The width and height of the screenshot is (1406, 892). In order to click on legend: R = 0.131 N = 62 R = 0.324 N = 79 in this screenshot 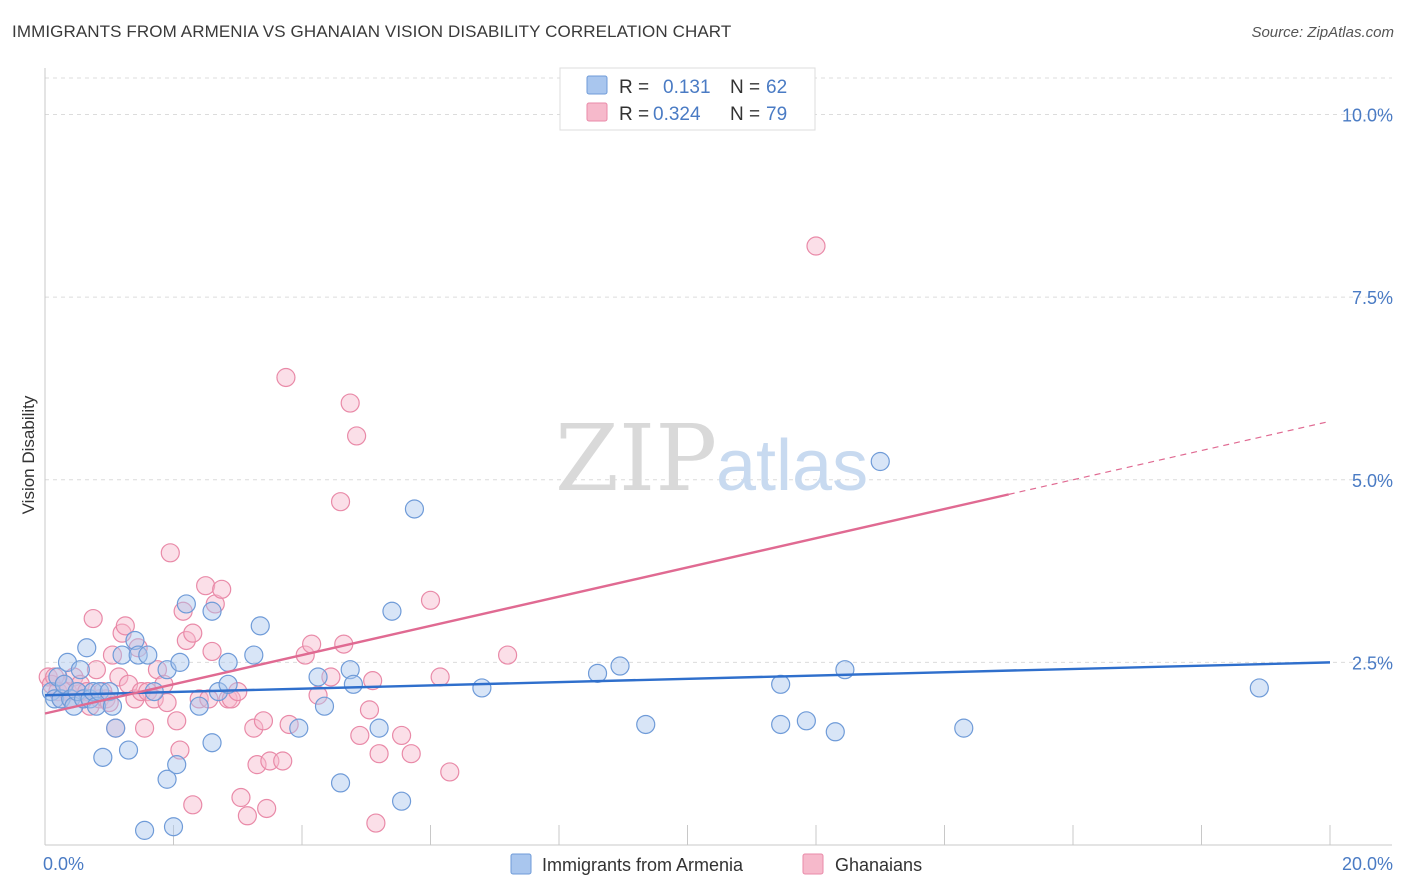, I will do `click(687, 99)`.